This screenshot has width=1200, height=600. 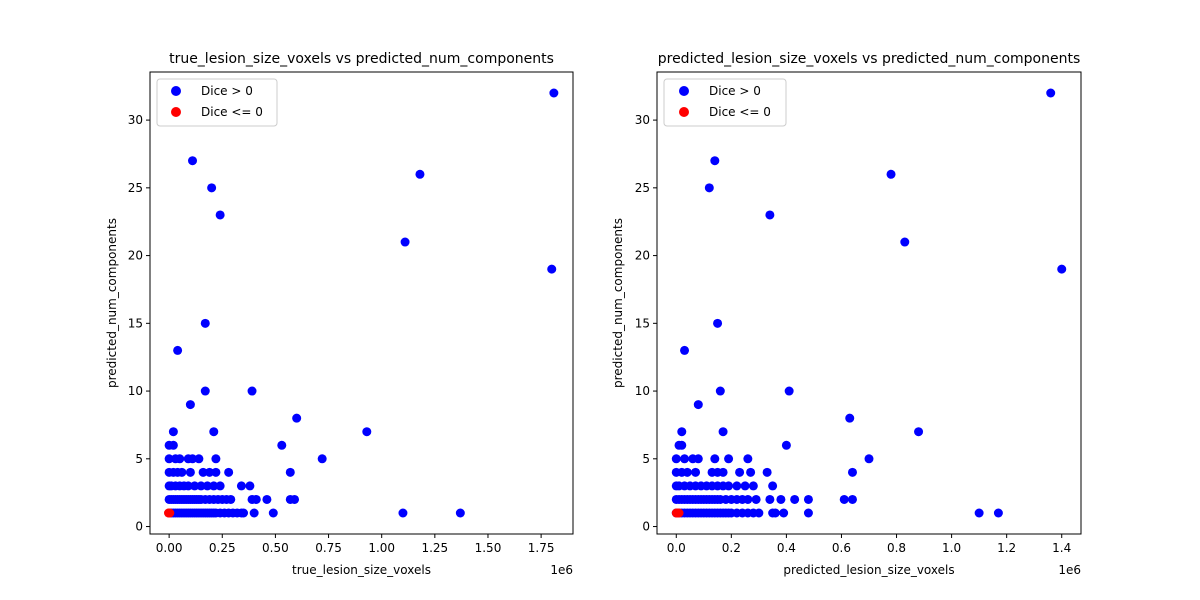 What do you see at coordinates (642, 120) in the screenshot?
I see `right-y-tick-label-6: 30` at bounding box center [642, 120].